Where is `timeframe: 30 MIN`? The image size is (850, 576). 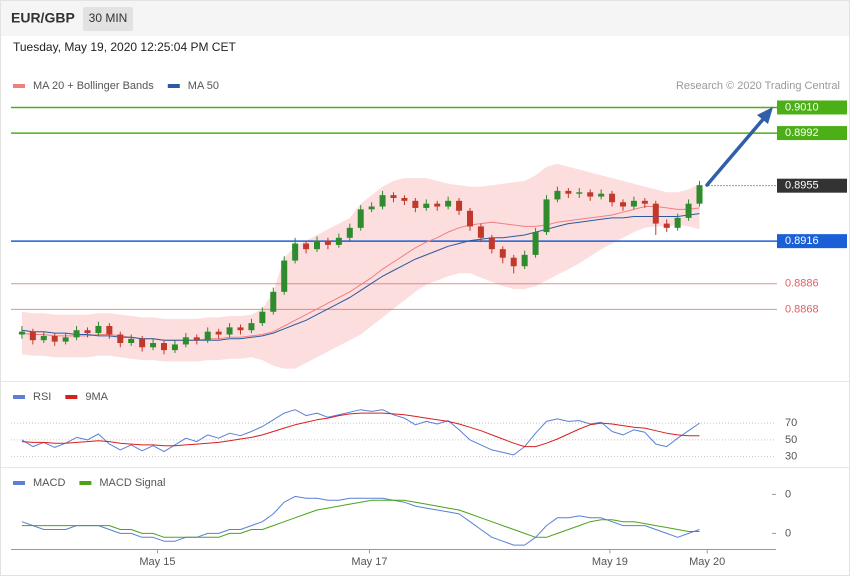
timeframe: 30 MIN is located at coordinates (108, 18).